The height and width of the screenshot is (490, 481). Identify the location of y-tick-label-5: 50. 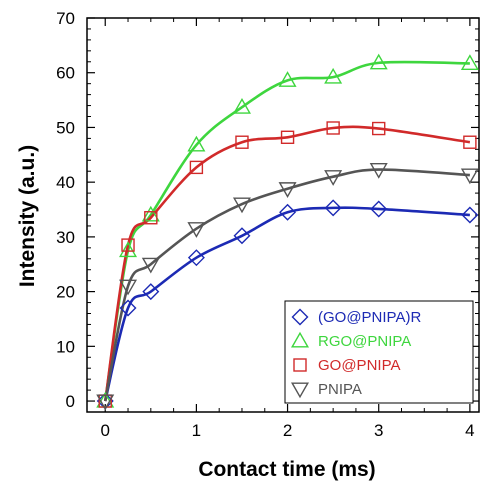
(65, 127).